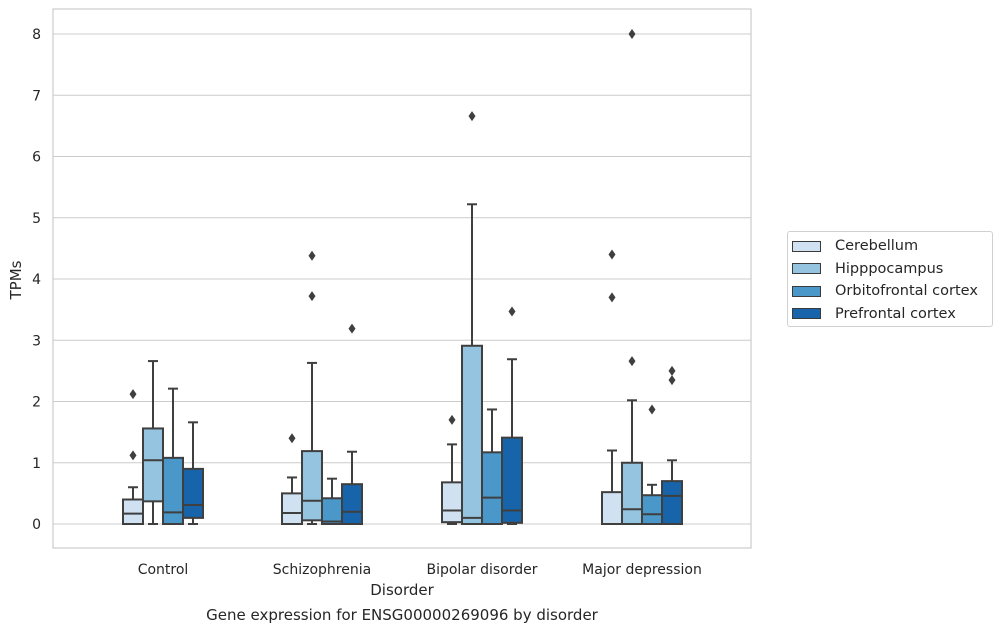 This screenshot has height=634, width=1003. Describe the element at coordinates (642, 570) in the screenshot. I see `x-tick-label: Major depression` at that location.